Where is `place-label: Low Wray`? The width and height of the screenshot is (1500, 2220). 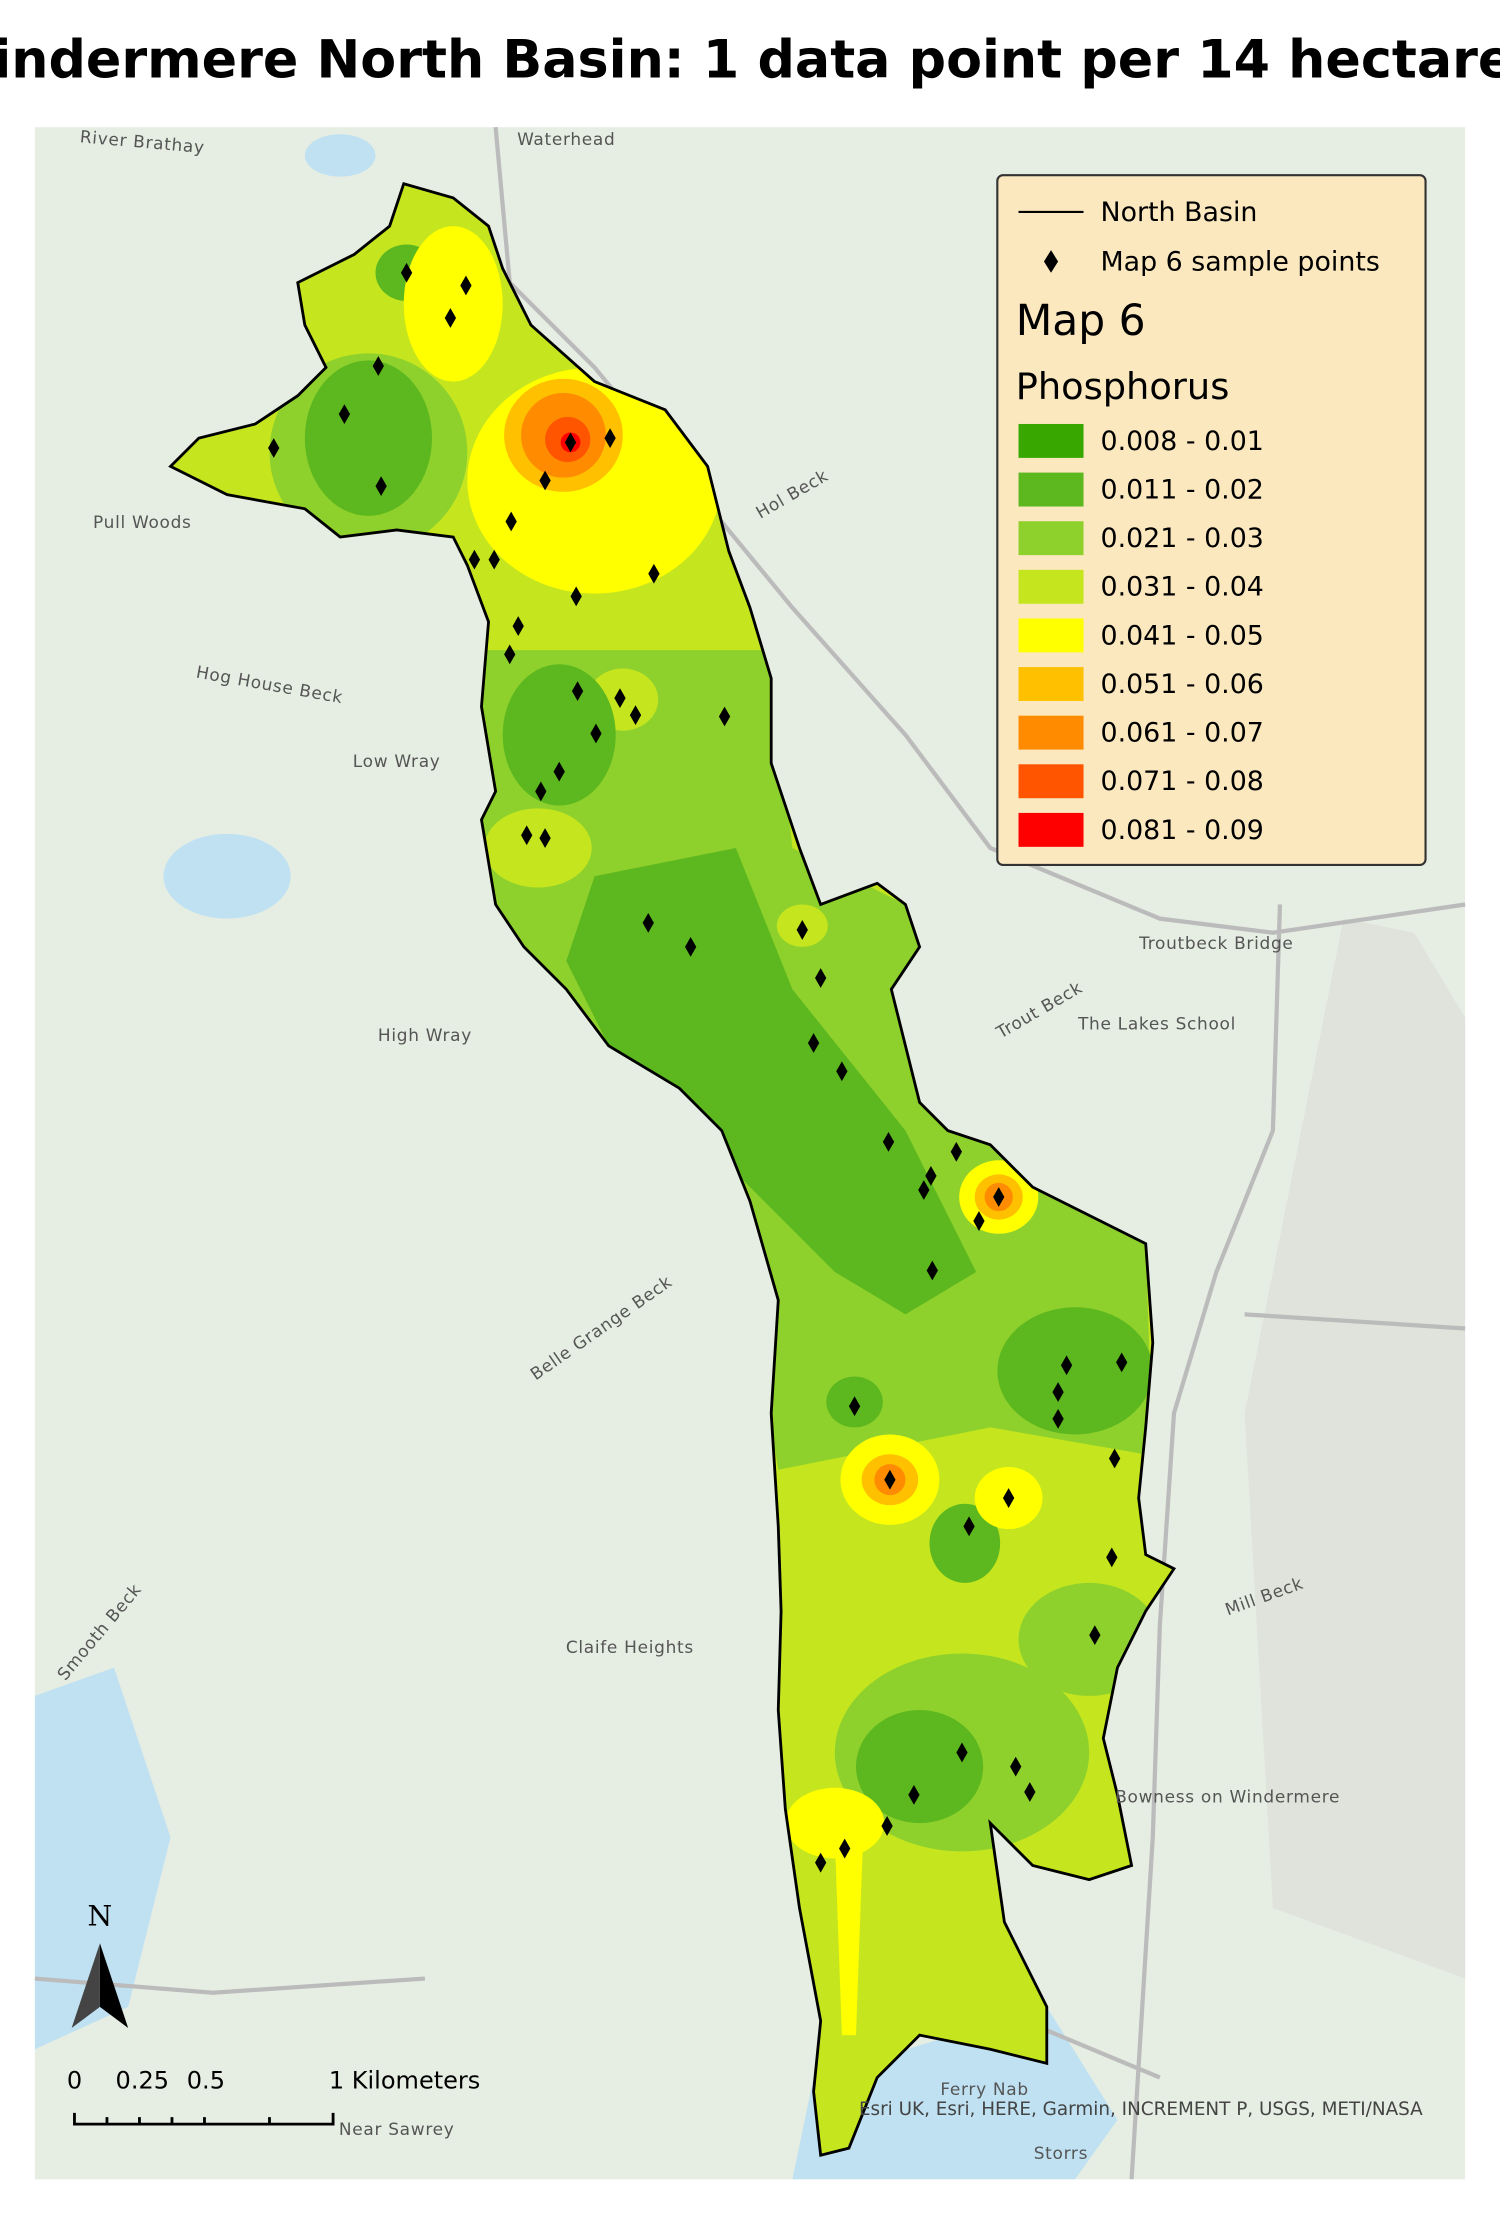
place-label: Low Wray is located at coordinates (397, 761).